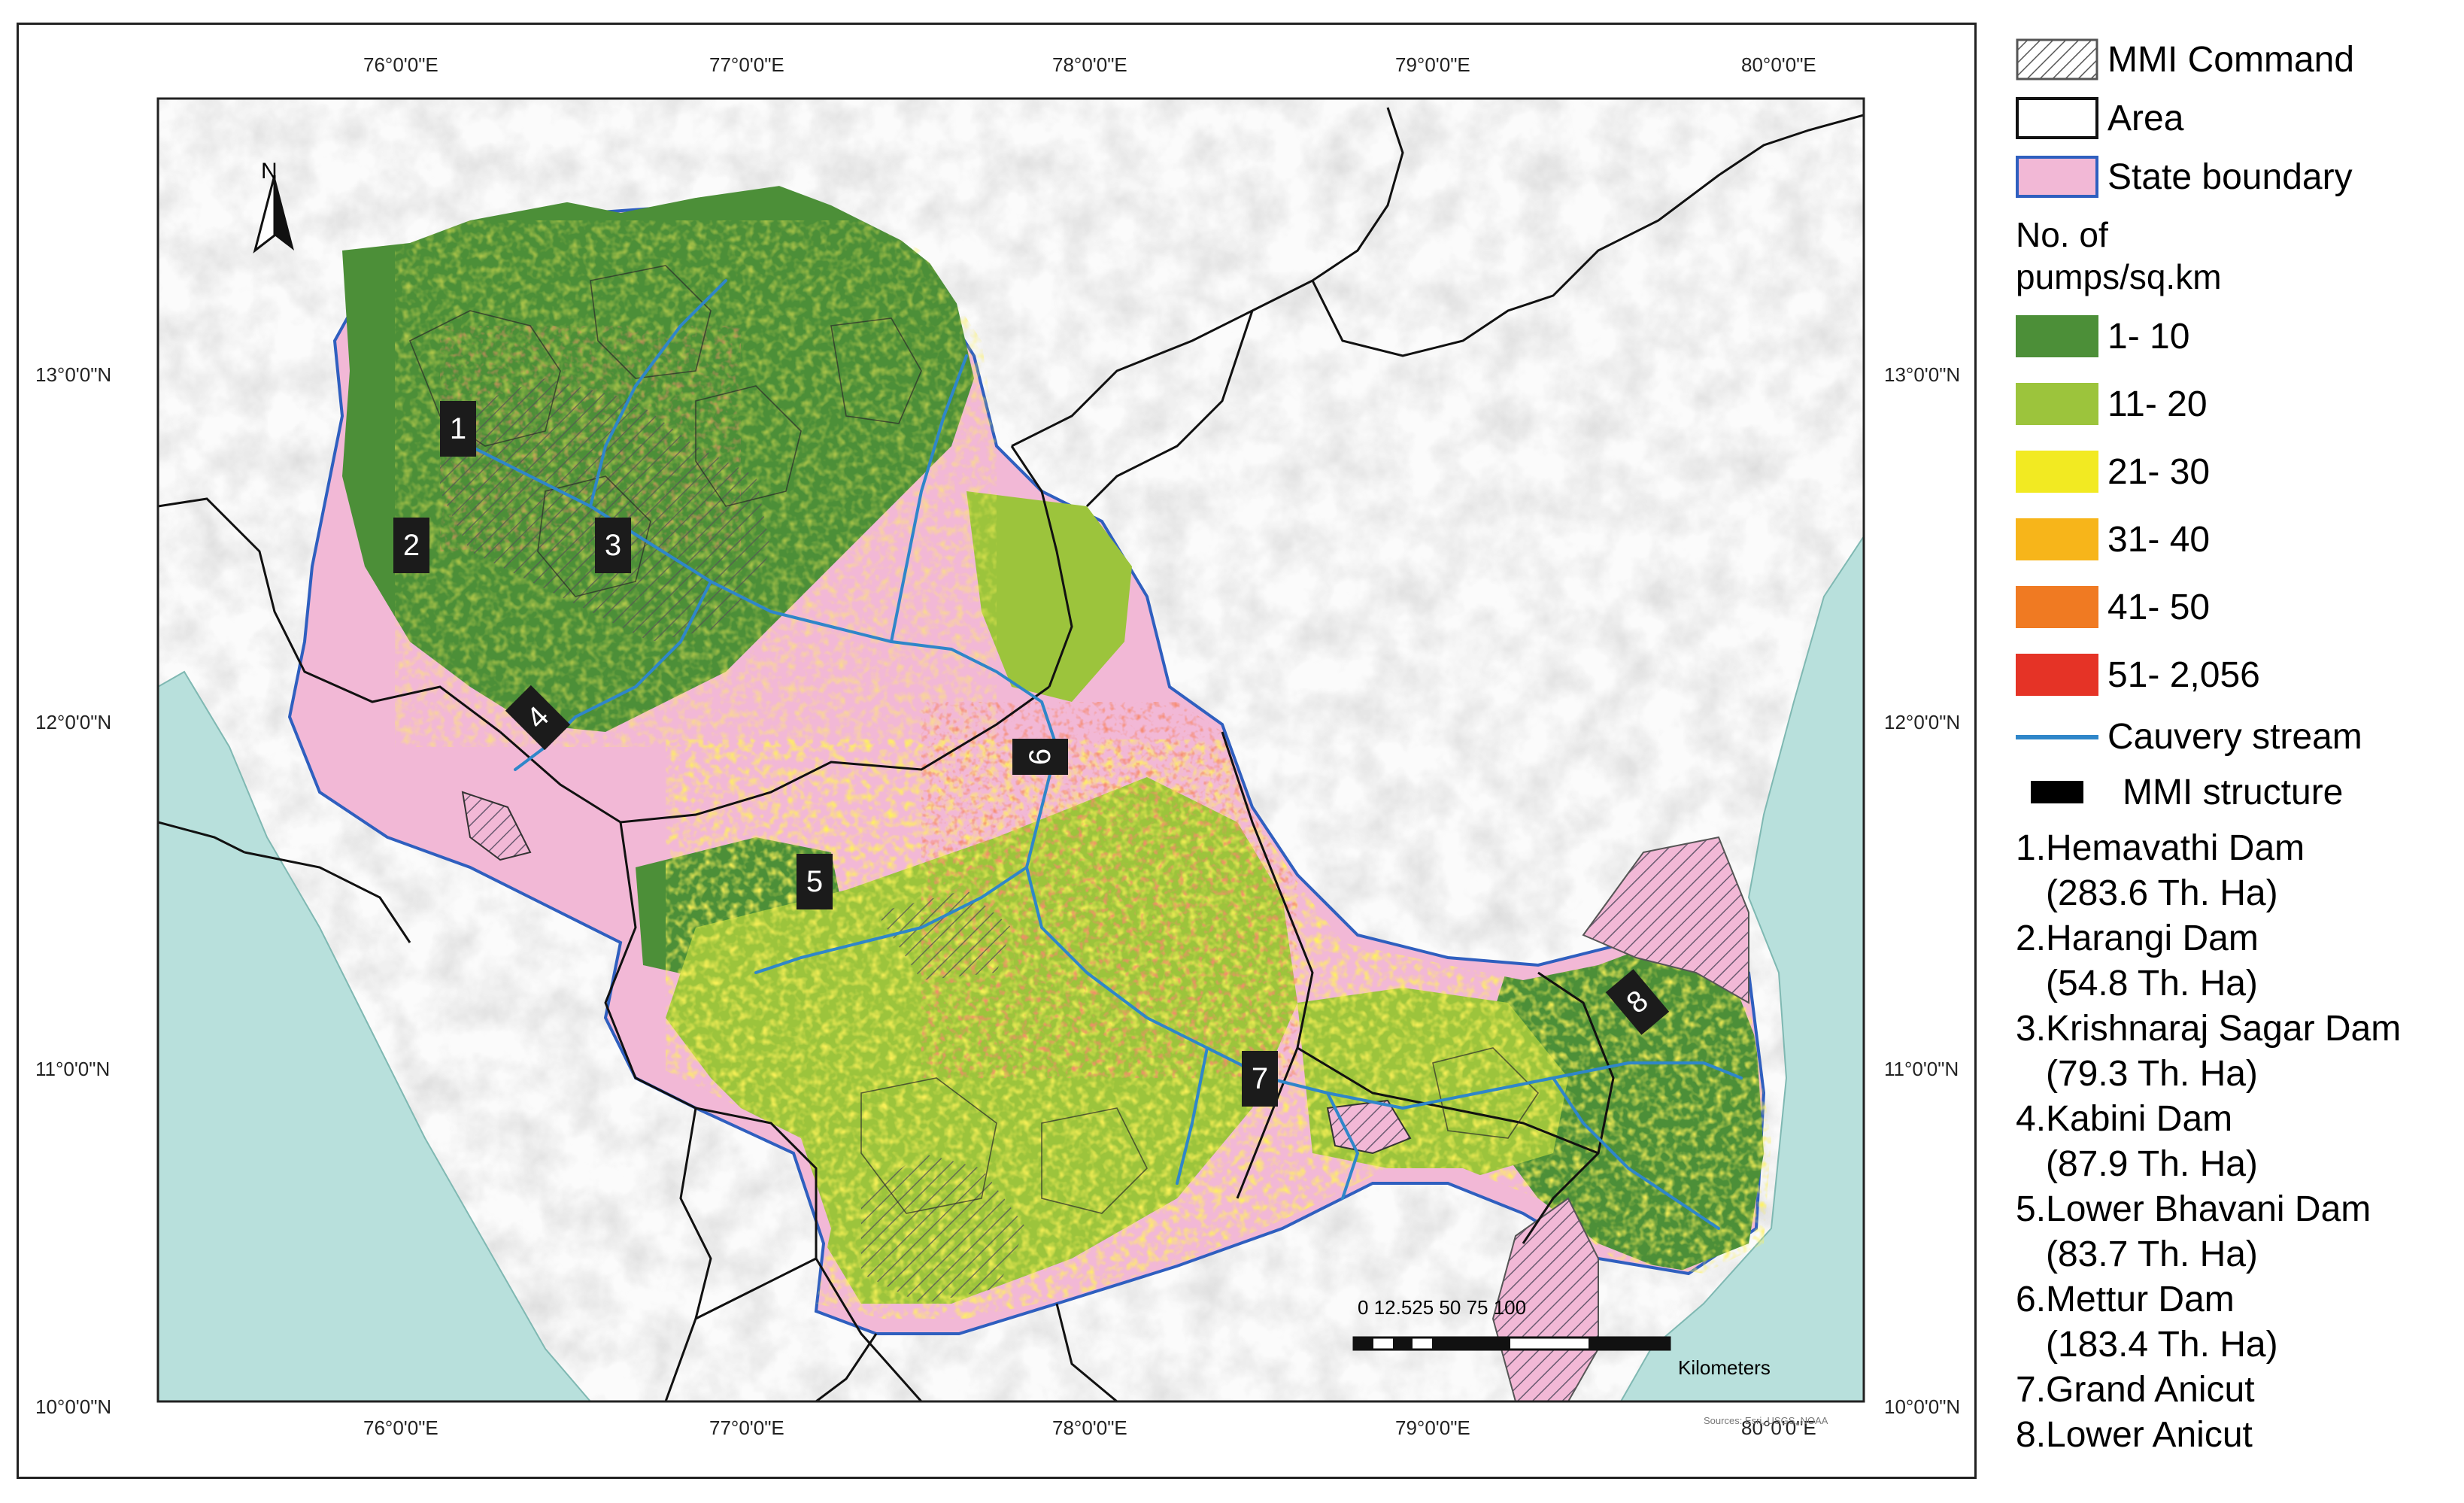 Image resolution: width=2464 pixels, height=1503 pixels. I want to click on dam-area-3: (79.3 Th. Ha), so click(2152, 1074).